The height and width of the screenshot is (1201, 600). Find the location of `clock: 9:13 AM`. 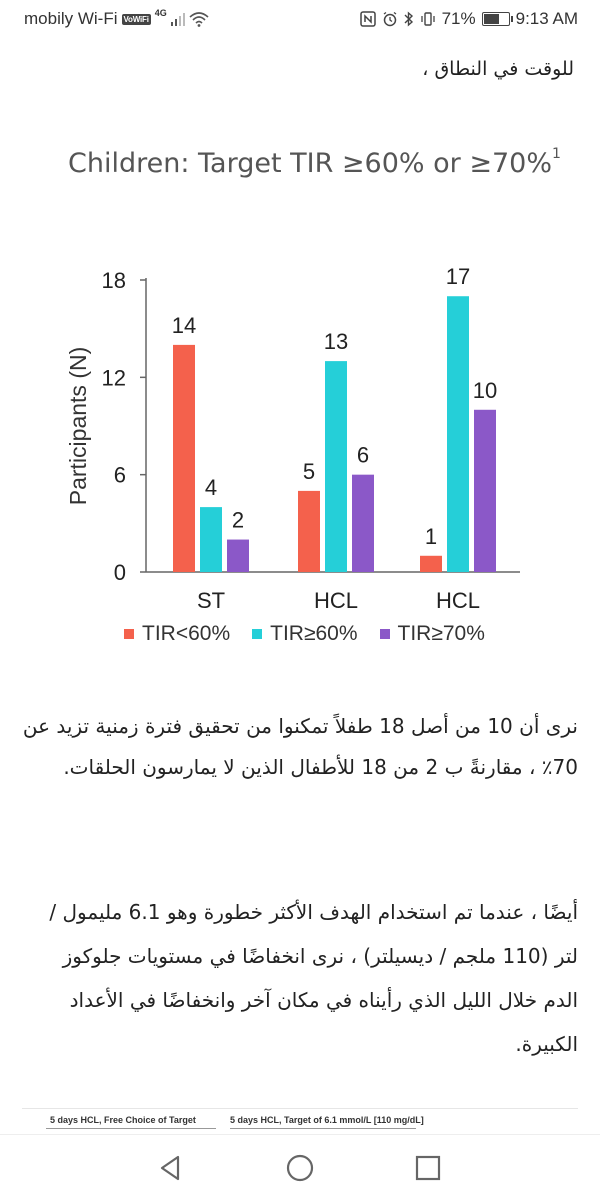

clock: 9:13 AM is located at coordinates (546, 18).